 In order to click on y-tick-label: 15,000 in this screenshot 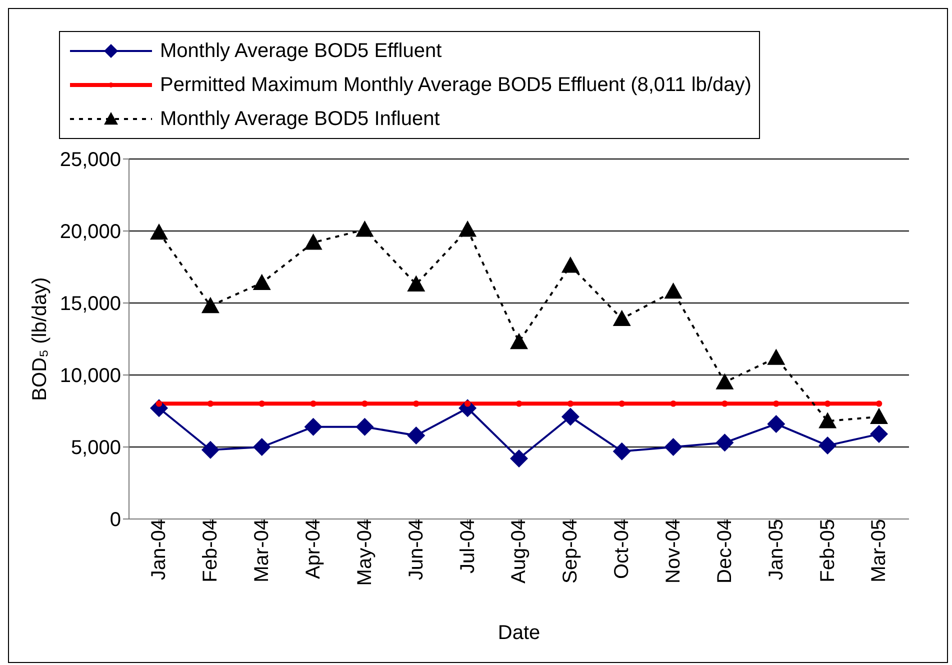, I will do `click(90, 304)`.